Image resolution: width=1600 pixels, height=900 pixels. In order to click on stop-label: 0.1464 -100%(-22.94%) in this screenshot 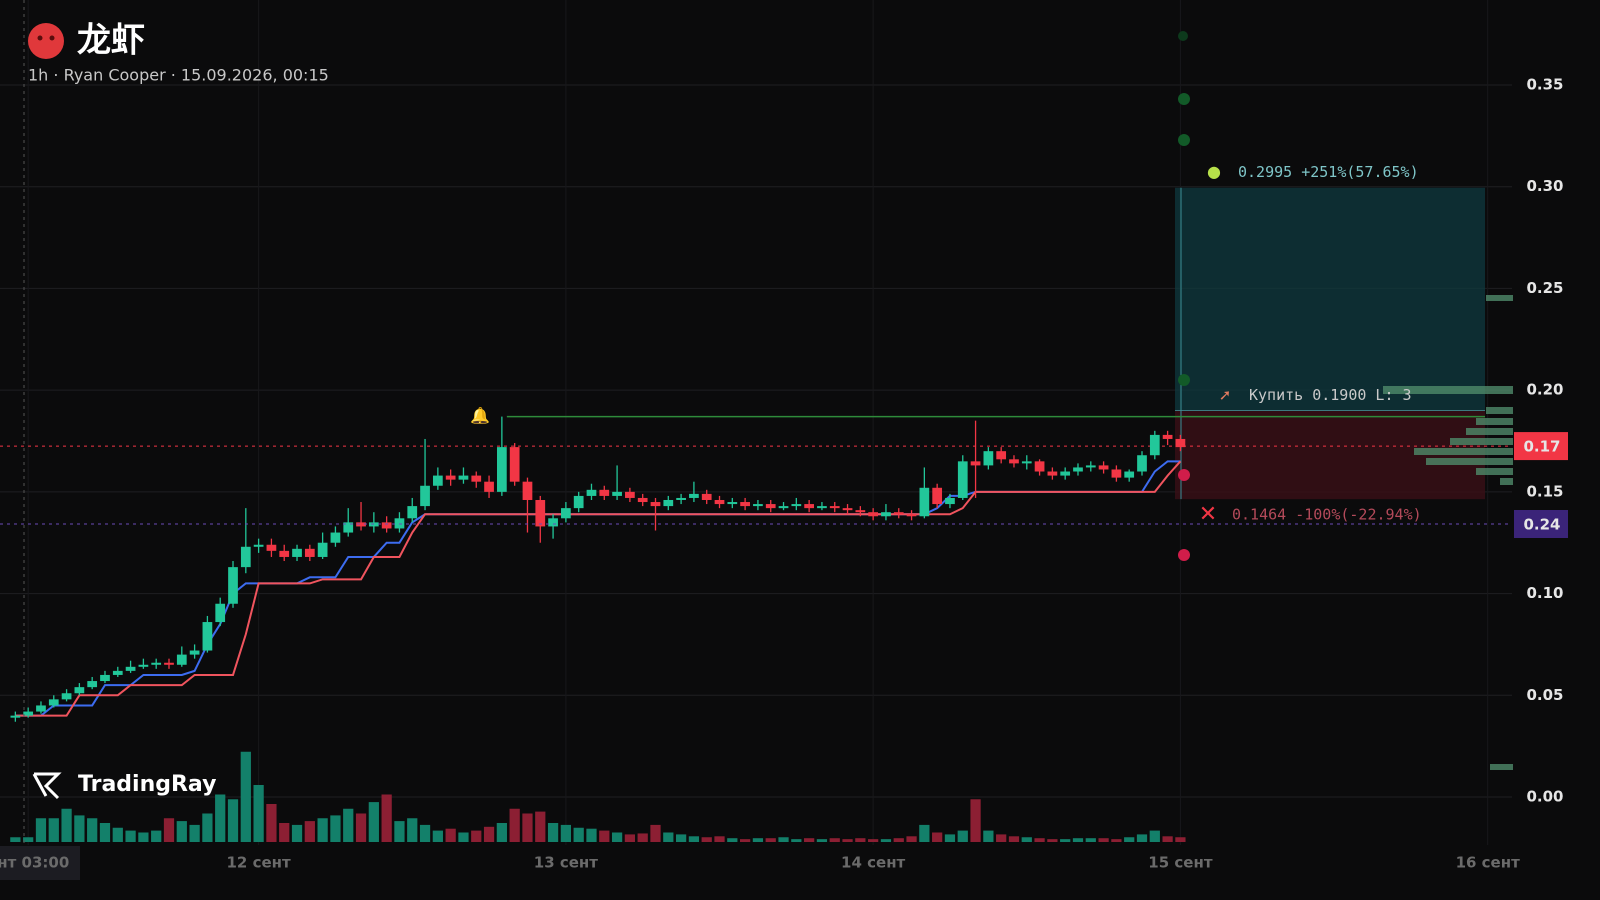, I will do `click(1327, 515)`.